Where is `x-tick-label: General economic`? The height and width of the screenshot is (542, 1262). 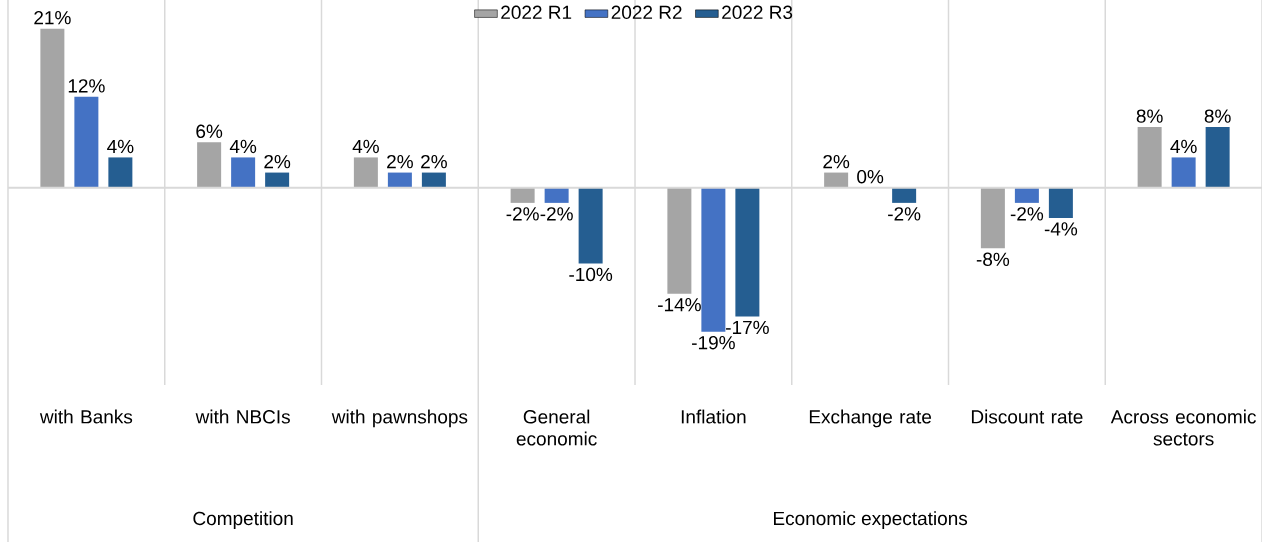 x-tick-label: General economic is located at coordinates (556, 427).